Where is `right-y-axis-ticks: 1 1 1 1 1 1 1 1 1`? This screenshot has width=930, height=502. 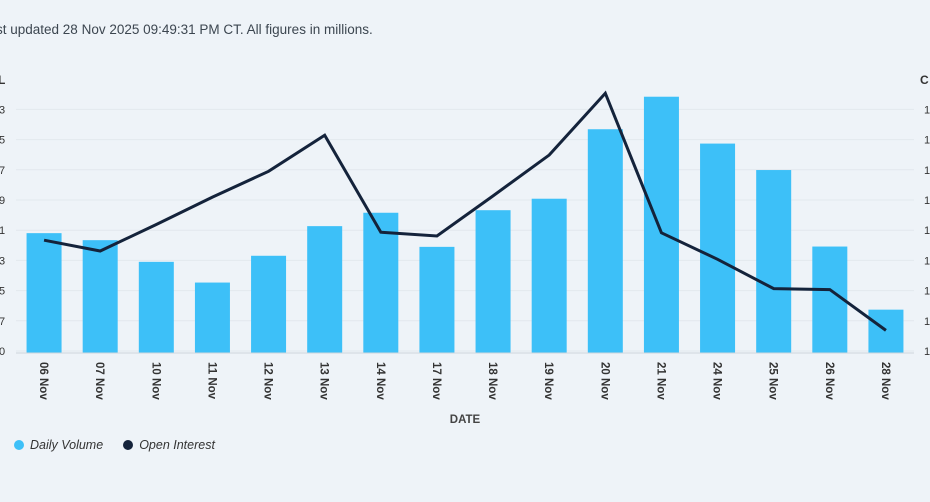 right-y-axis-ticks: 1 1 1 1 1 1 1 1 1 is located at coordinates (927, 231).